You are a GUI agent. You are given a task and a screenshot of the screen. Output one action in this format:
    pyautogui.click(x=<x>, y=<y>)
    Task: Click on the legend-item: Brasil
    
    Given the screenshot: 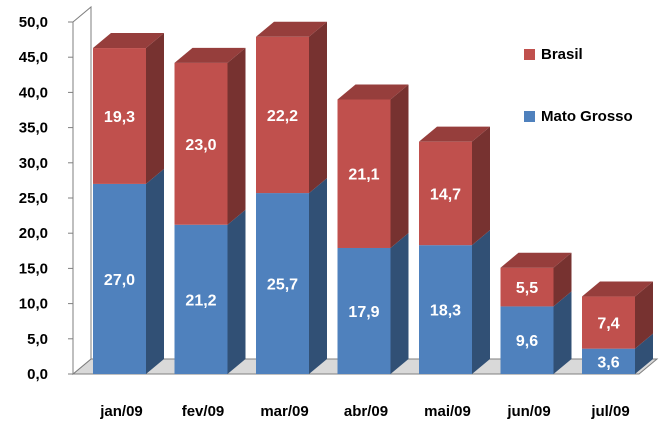 What is the action you would take?
    pyautogui.click(x=553, y=54)
    